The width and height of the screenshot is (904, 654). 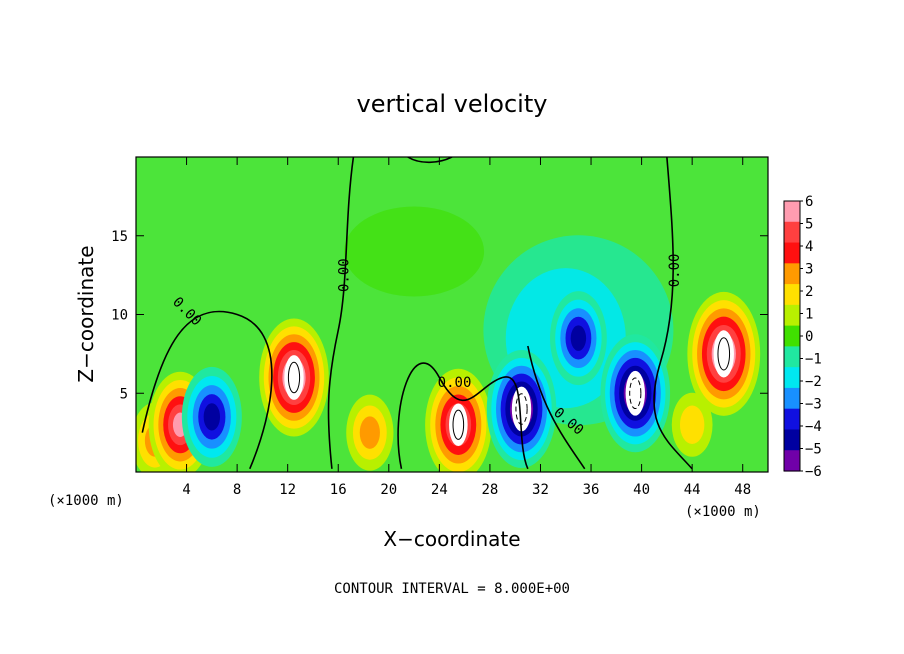 I want to click on x-tick-label: 28, so click(x=489, y=490).